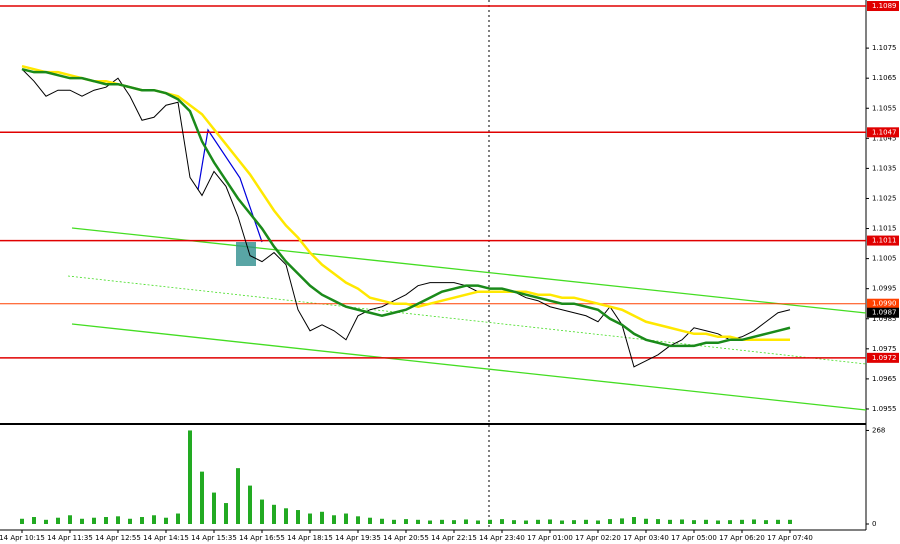  What do you see at coordinates (884, 409) in the screenshot?
I see `y-tick-label: 1.0955` at bounding box center [884, 409].